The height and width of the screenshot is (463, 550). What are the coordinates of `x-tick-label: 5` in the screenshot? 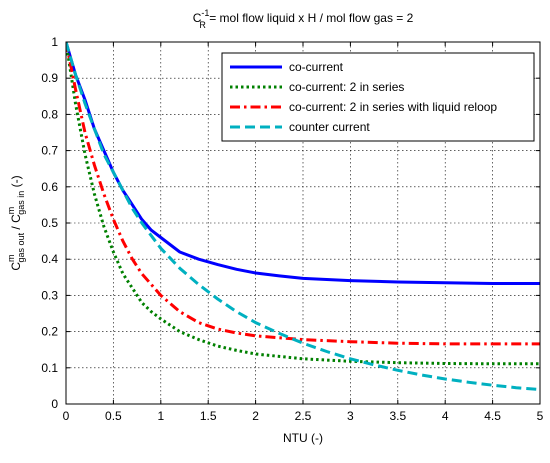 It's located at (540, 416).